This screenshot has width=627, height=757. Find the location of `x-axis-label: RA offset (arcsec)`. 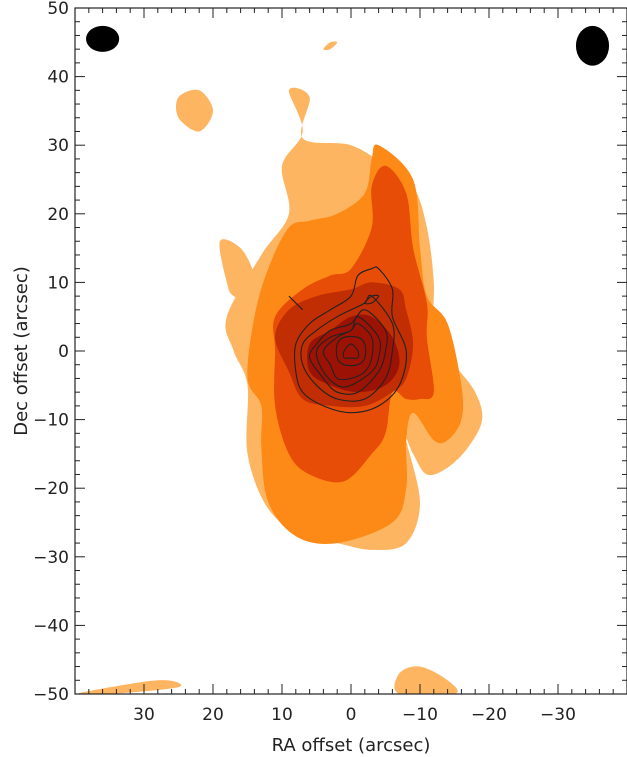

x-axis-label: RA offset (arcsec) is located at coordinates (351, 745).